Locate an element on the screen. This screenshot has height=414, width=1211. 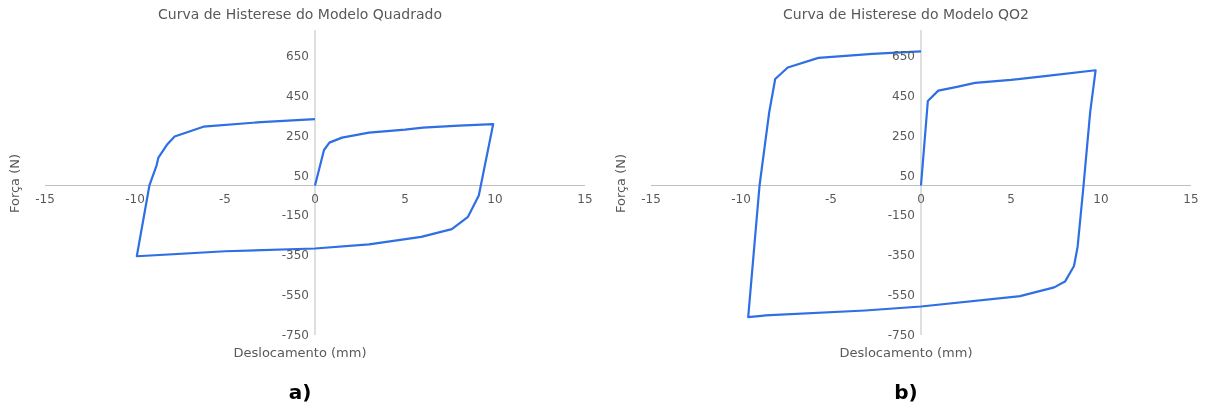
text: b) is located at coordinates (906, 392).